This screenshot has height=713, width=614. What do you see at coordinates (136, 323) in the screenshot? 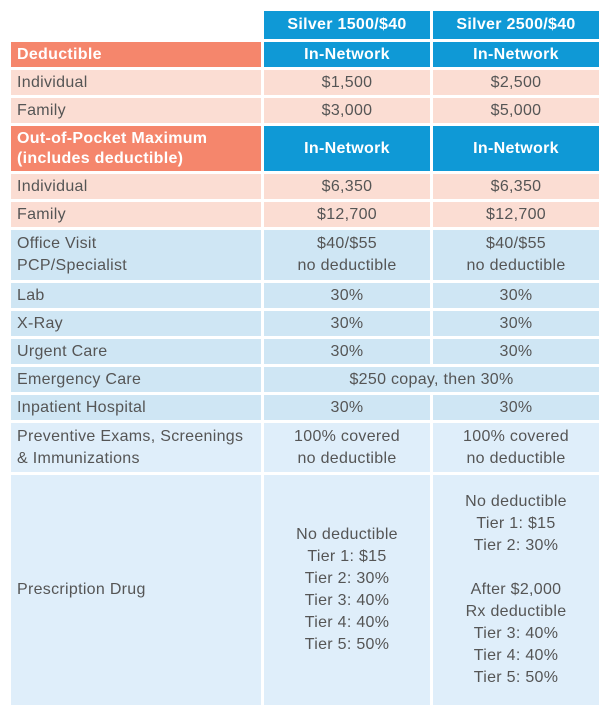
I see `row-label: X-Ray` at bounding box center [136, 323].